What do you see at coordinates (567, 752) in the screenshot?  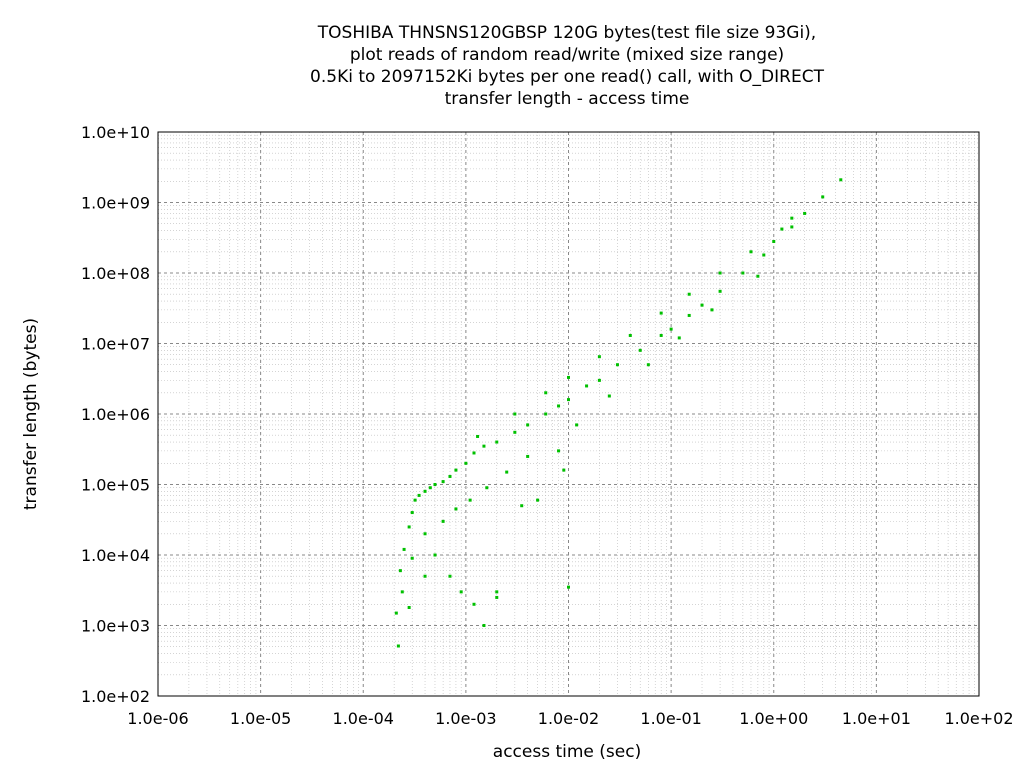 I see `x-axis-label: access time (sec)` at bounding box center [567, 752].